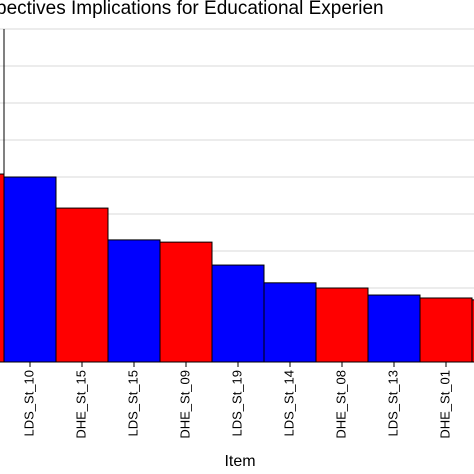 This screenshot has height=474, width=474. I want to click on x-tick-label: DHE_St_08, so click(340, 404).